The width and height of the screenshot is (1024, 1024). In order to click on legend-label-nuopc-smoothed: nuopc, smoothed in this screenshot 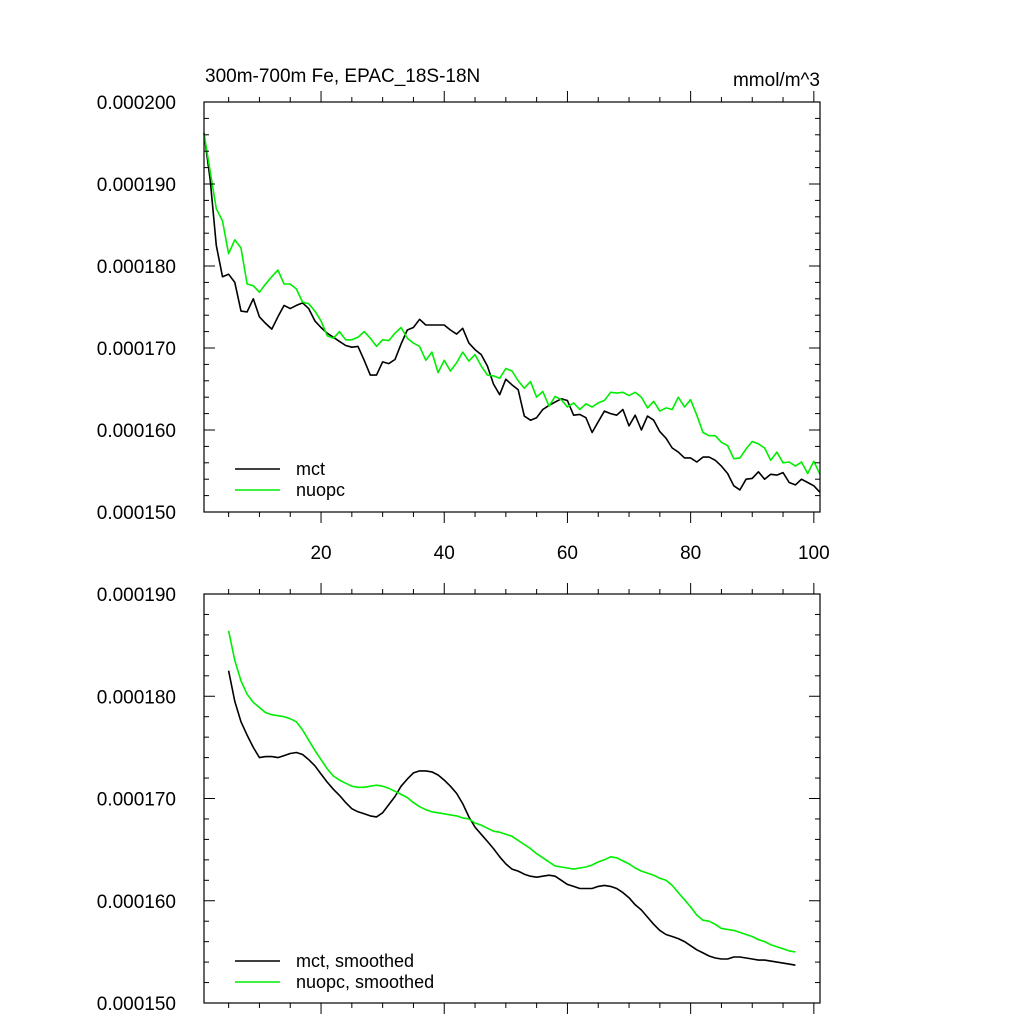, I will do `click(365, 982)`.